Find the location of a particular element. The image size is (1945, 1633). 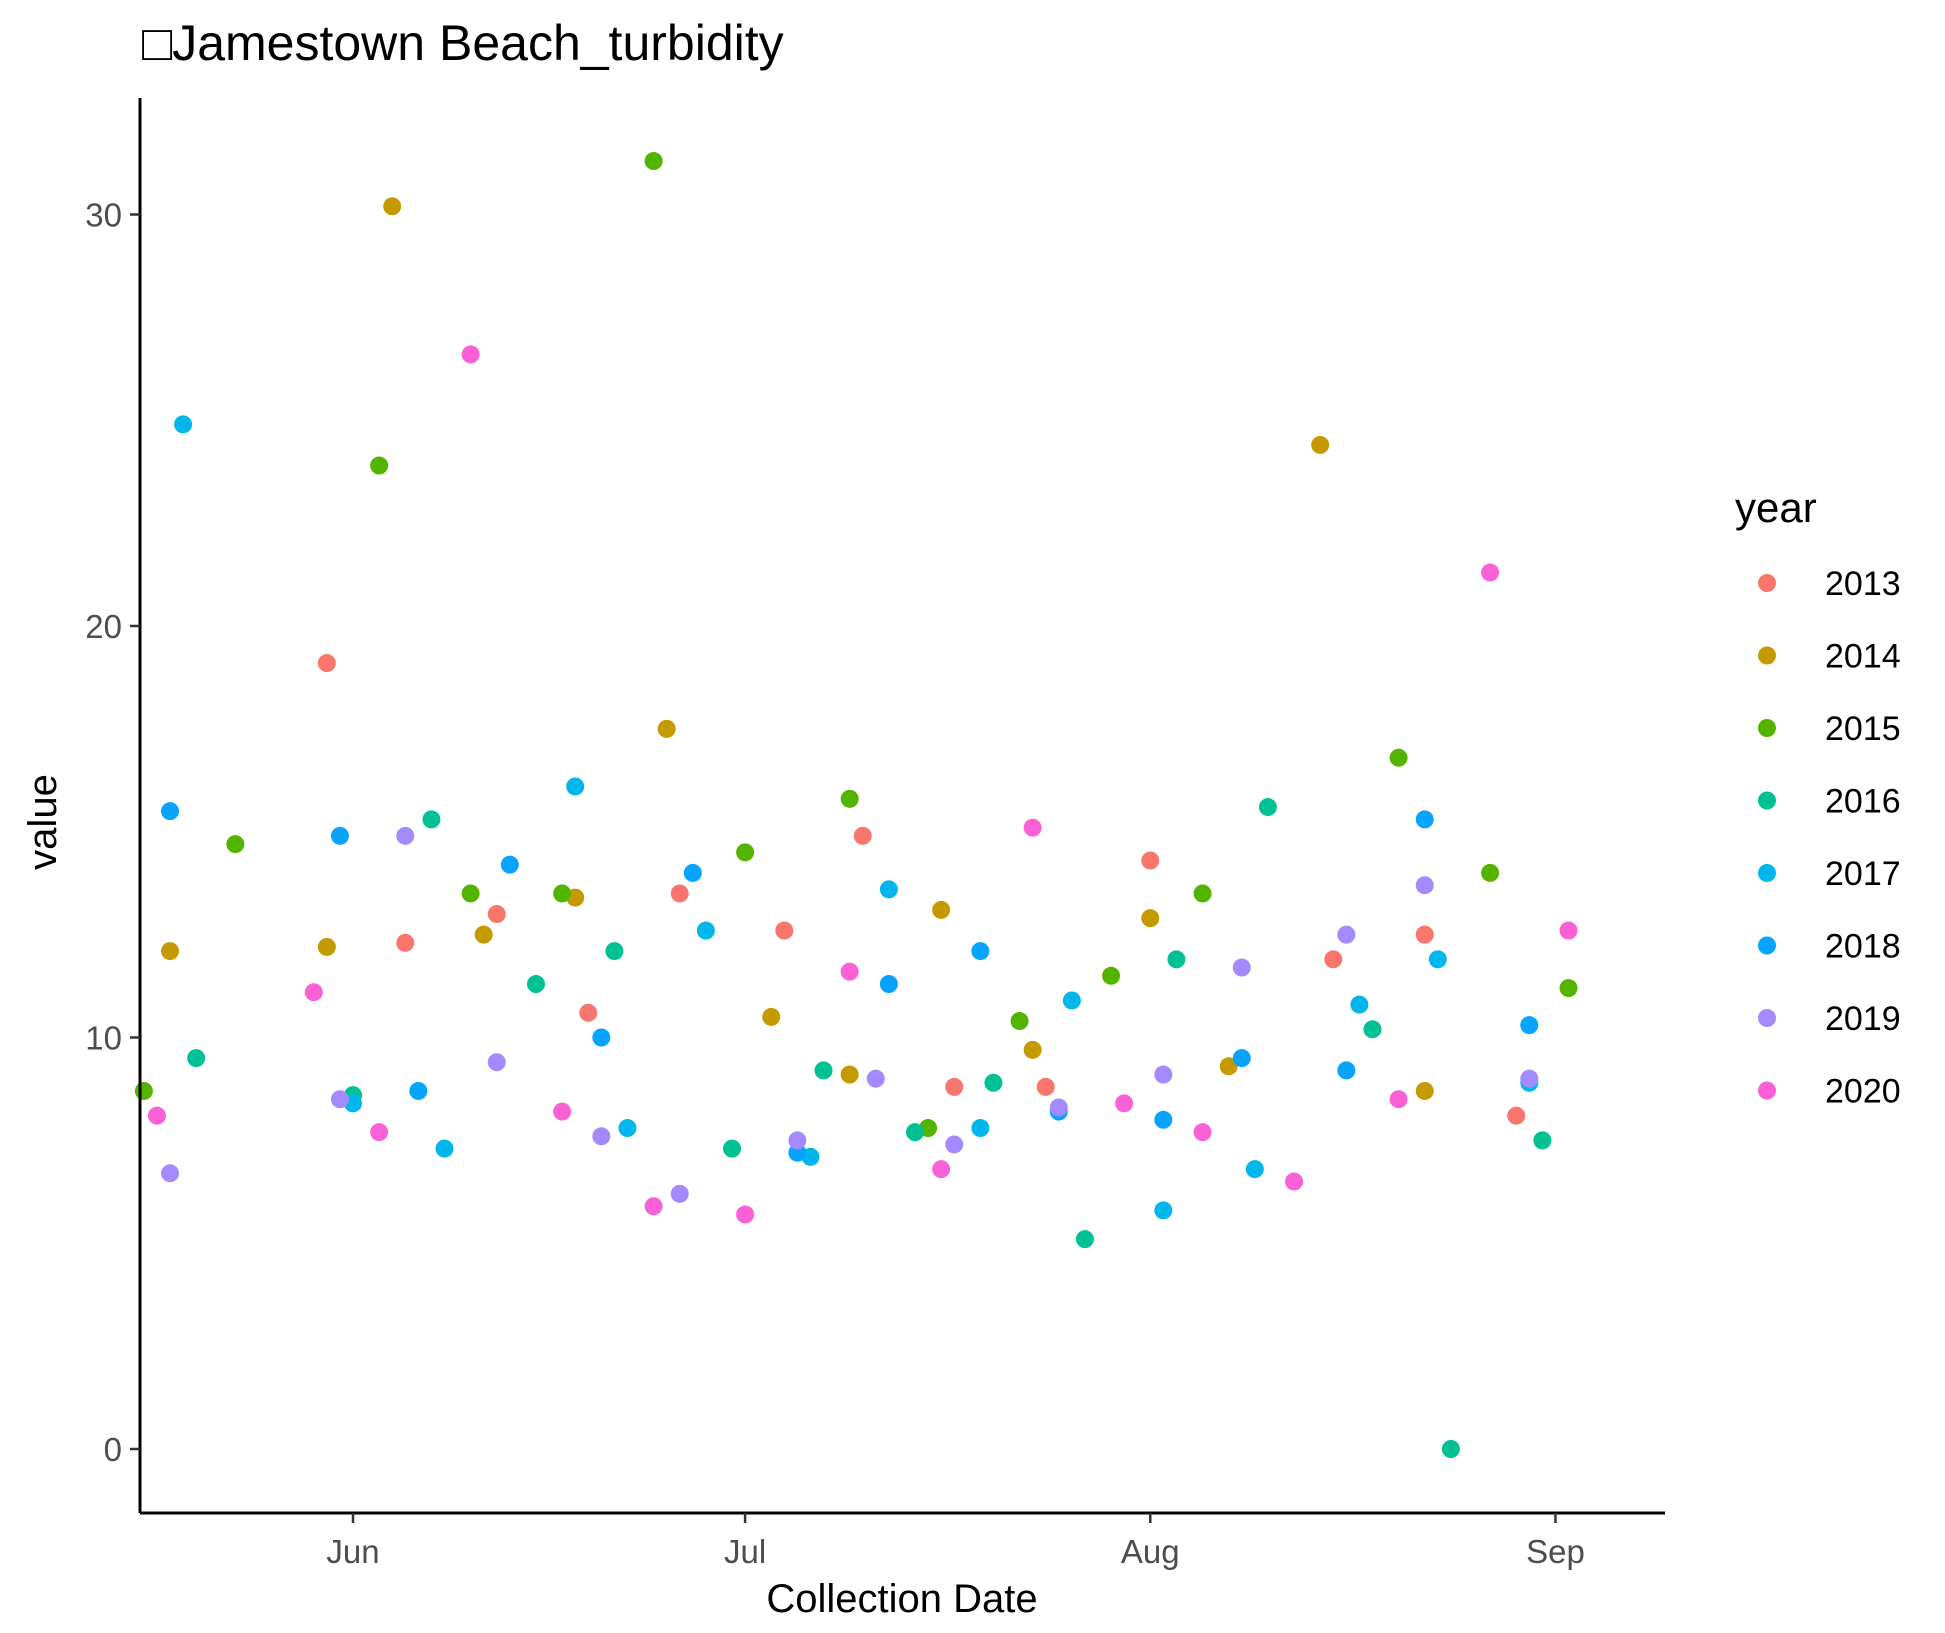

y-tick-label: 0 is located at coordinates (113, 1449).